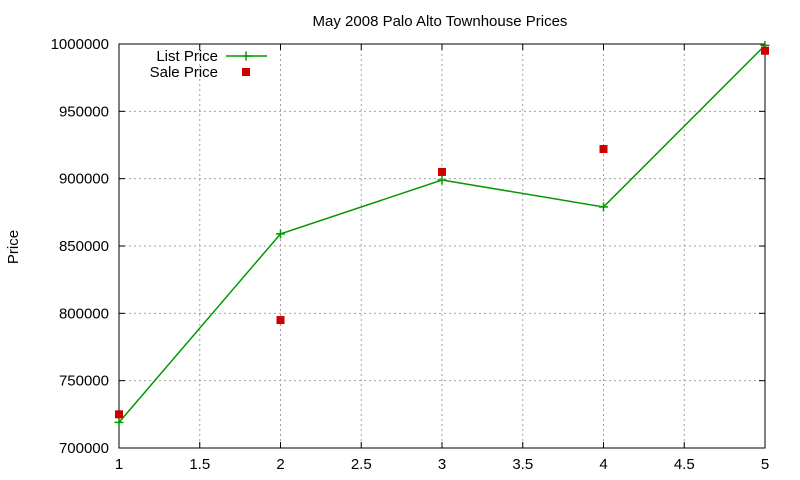  What do you see at coordinates (442, 464) in the screenshot?
I see `x-tick-label: 3` at bounding box center [442, 464].